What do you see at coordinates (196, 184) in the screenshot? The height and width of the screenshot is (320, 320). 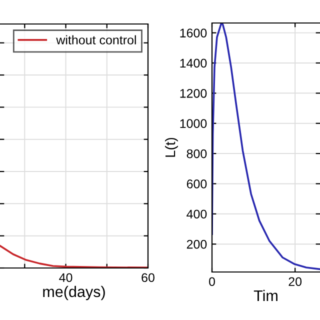 I see `y-tick-label: 600` at bounding box center [196, 184].